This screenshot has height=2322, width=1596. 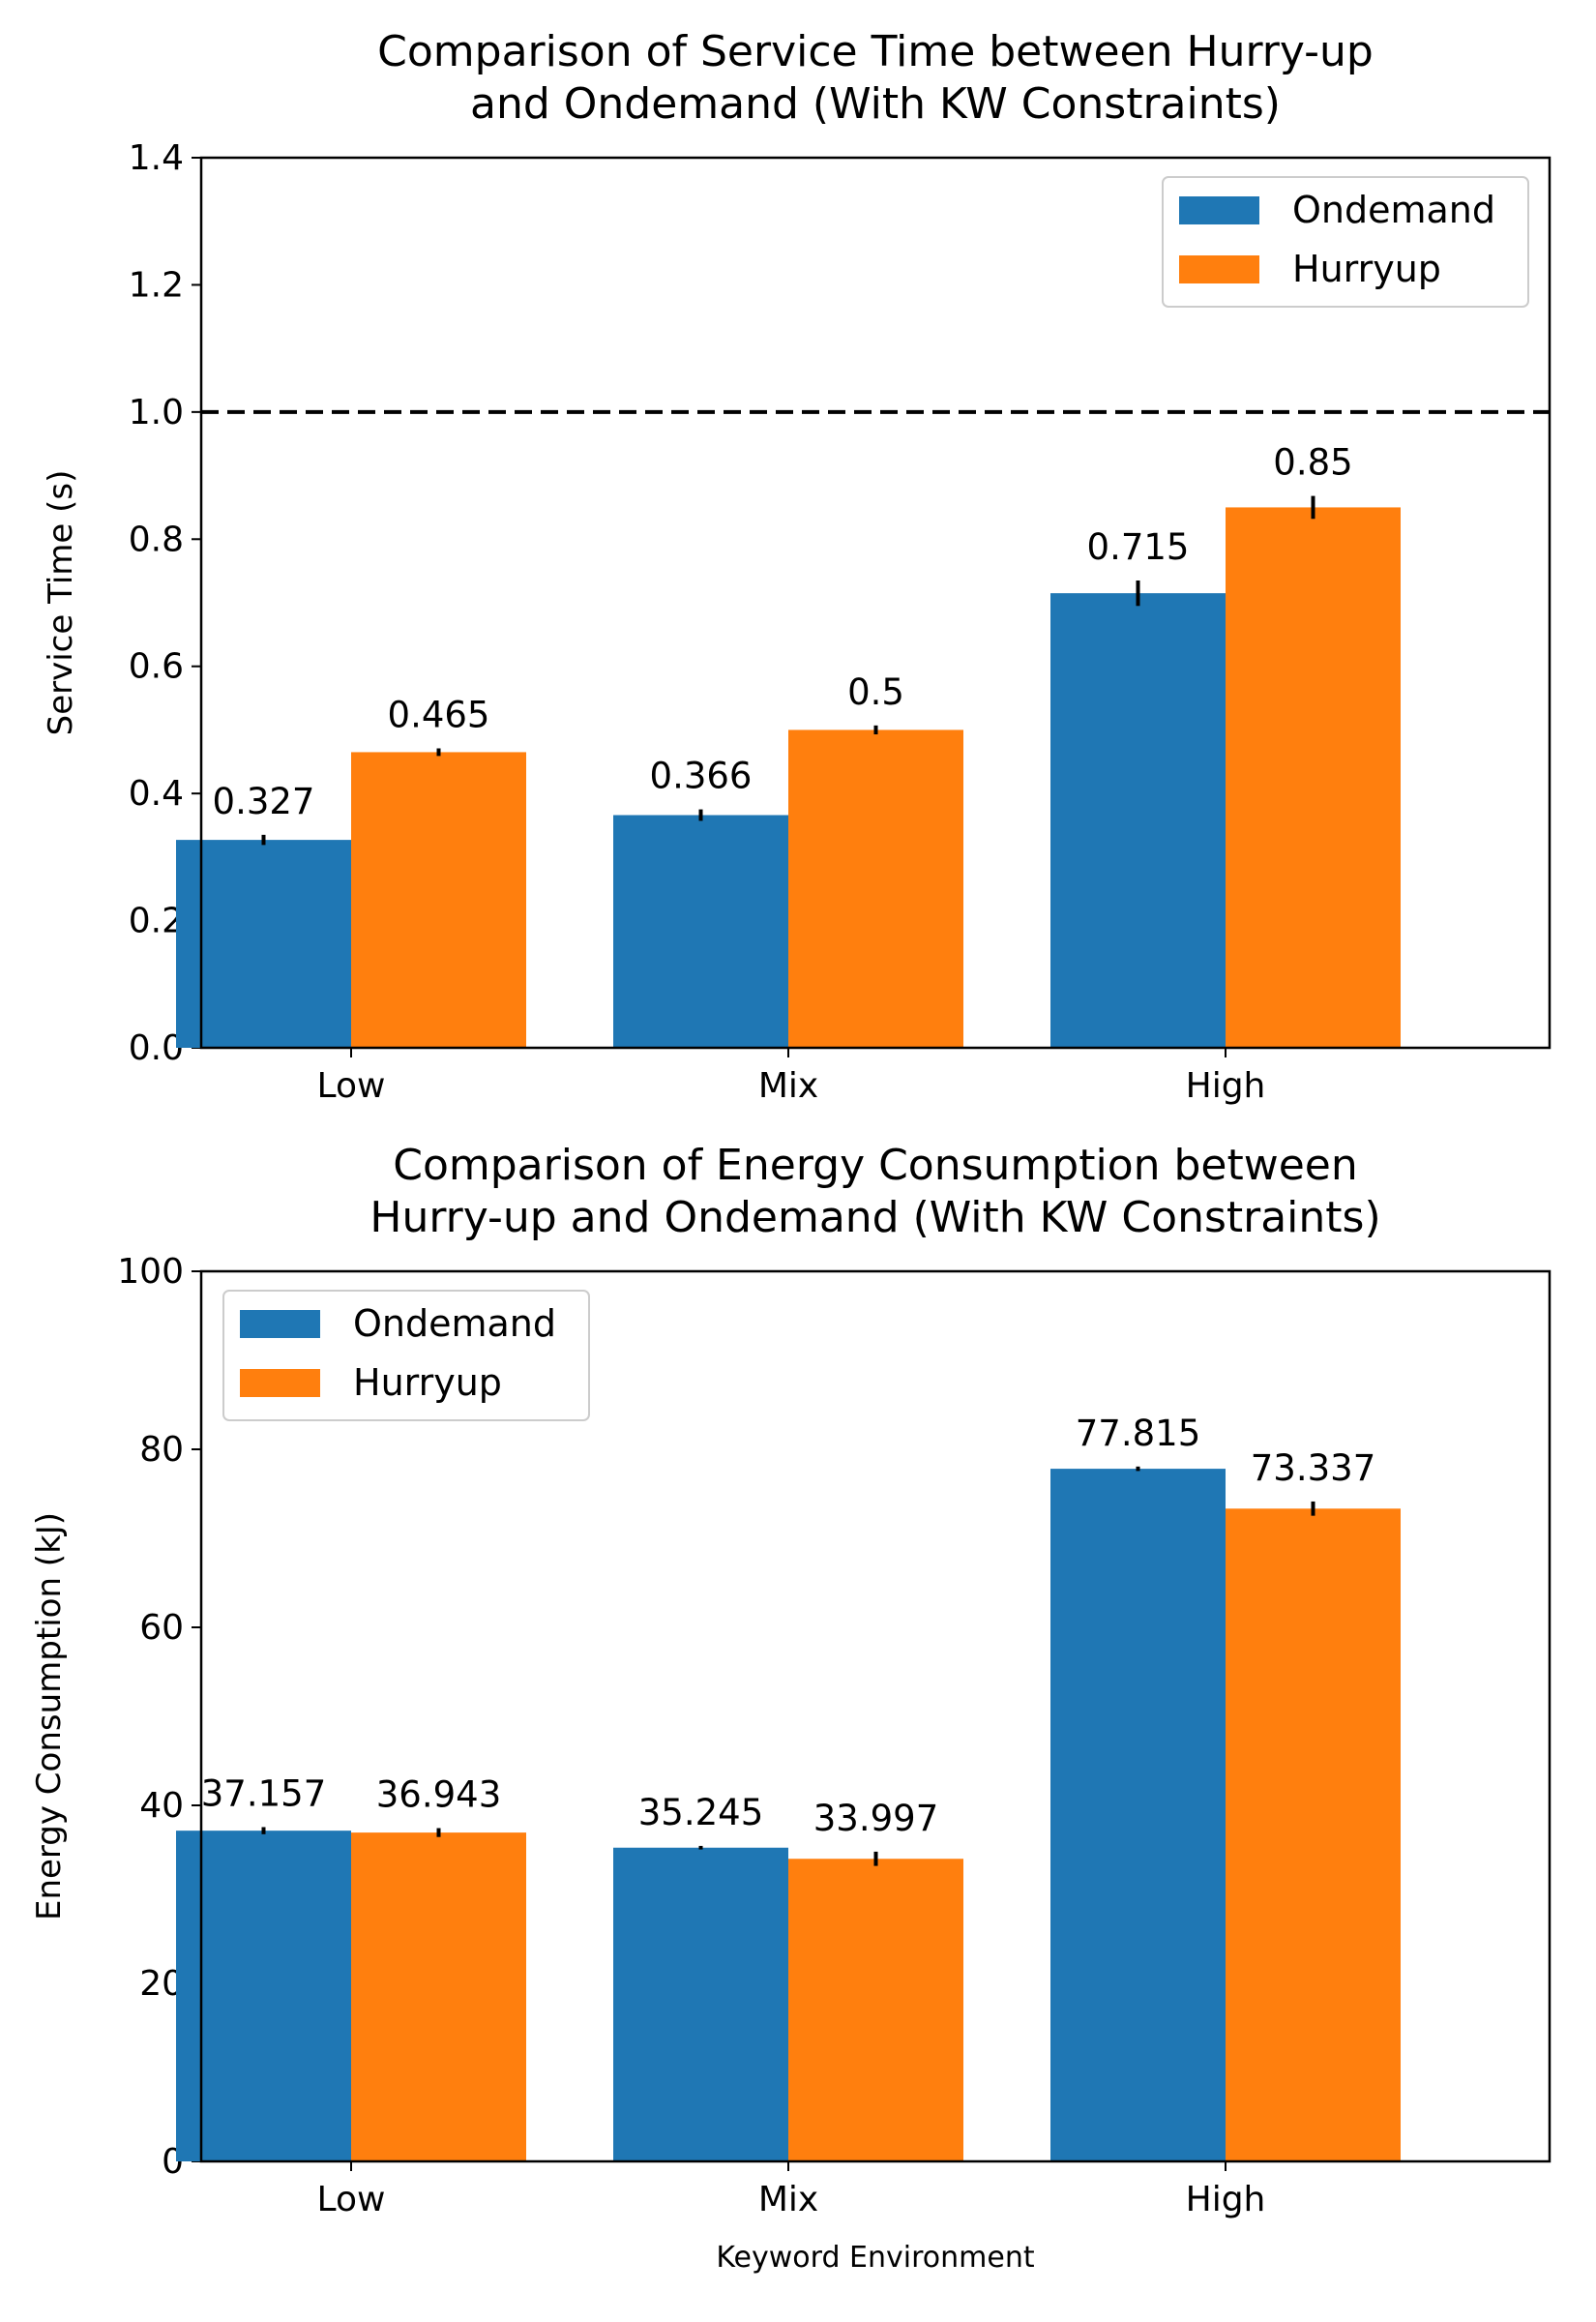 What do you see at coordinates (875, 104) in the screenshot?
I see `chart-title-line: and Ondemand (With KW Constraints)` at bounding box center [875, 104].